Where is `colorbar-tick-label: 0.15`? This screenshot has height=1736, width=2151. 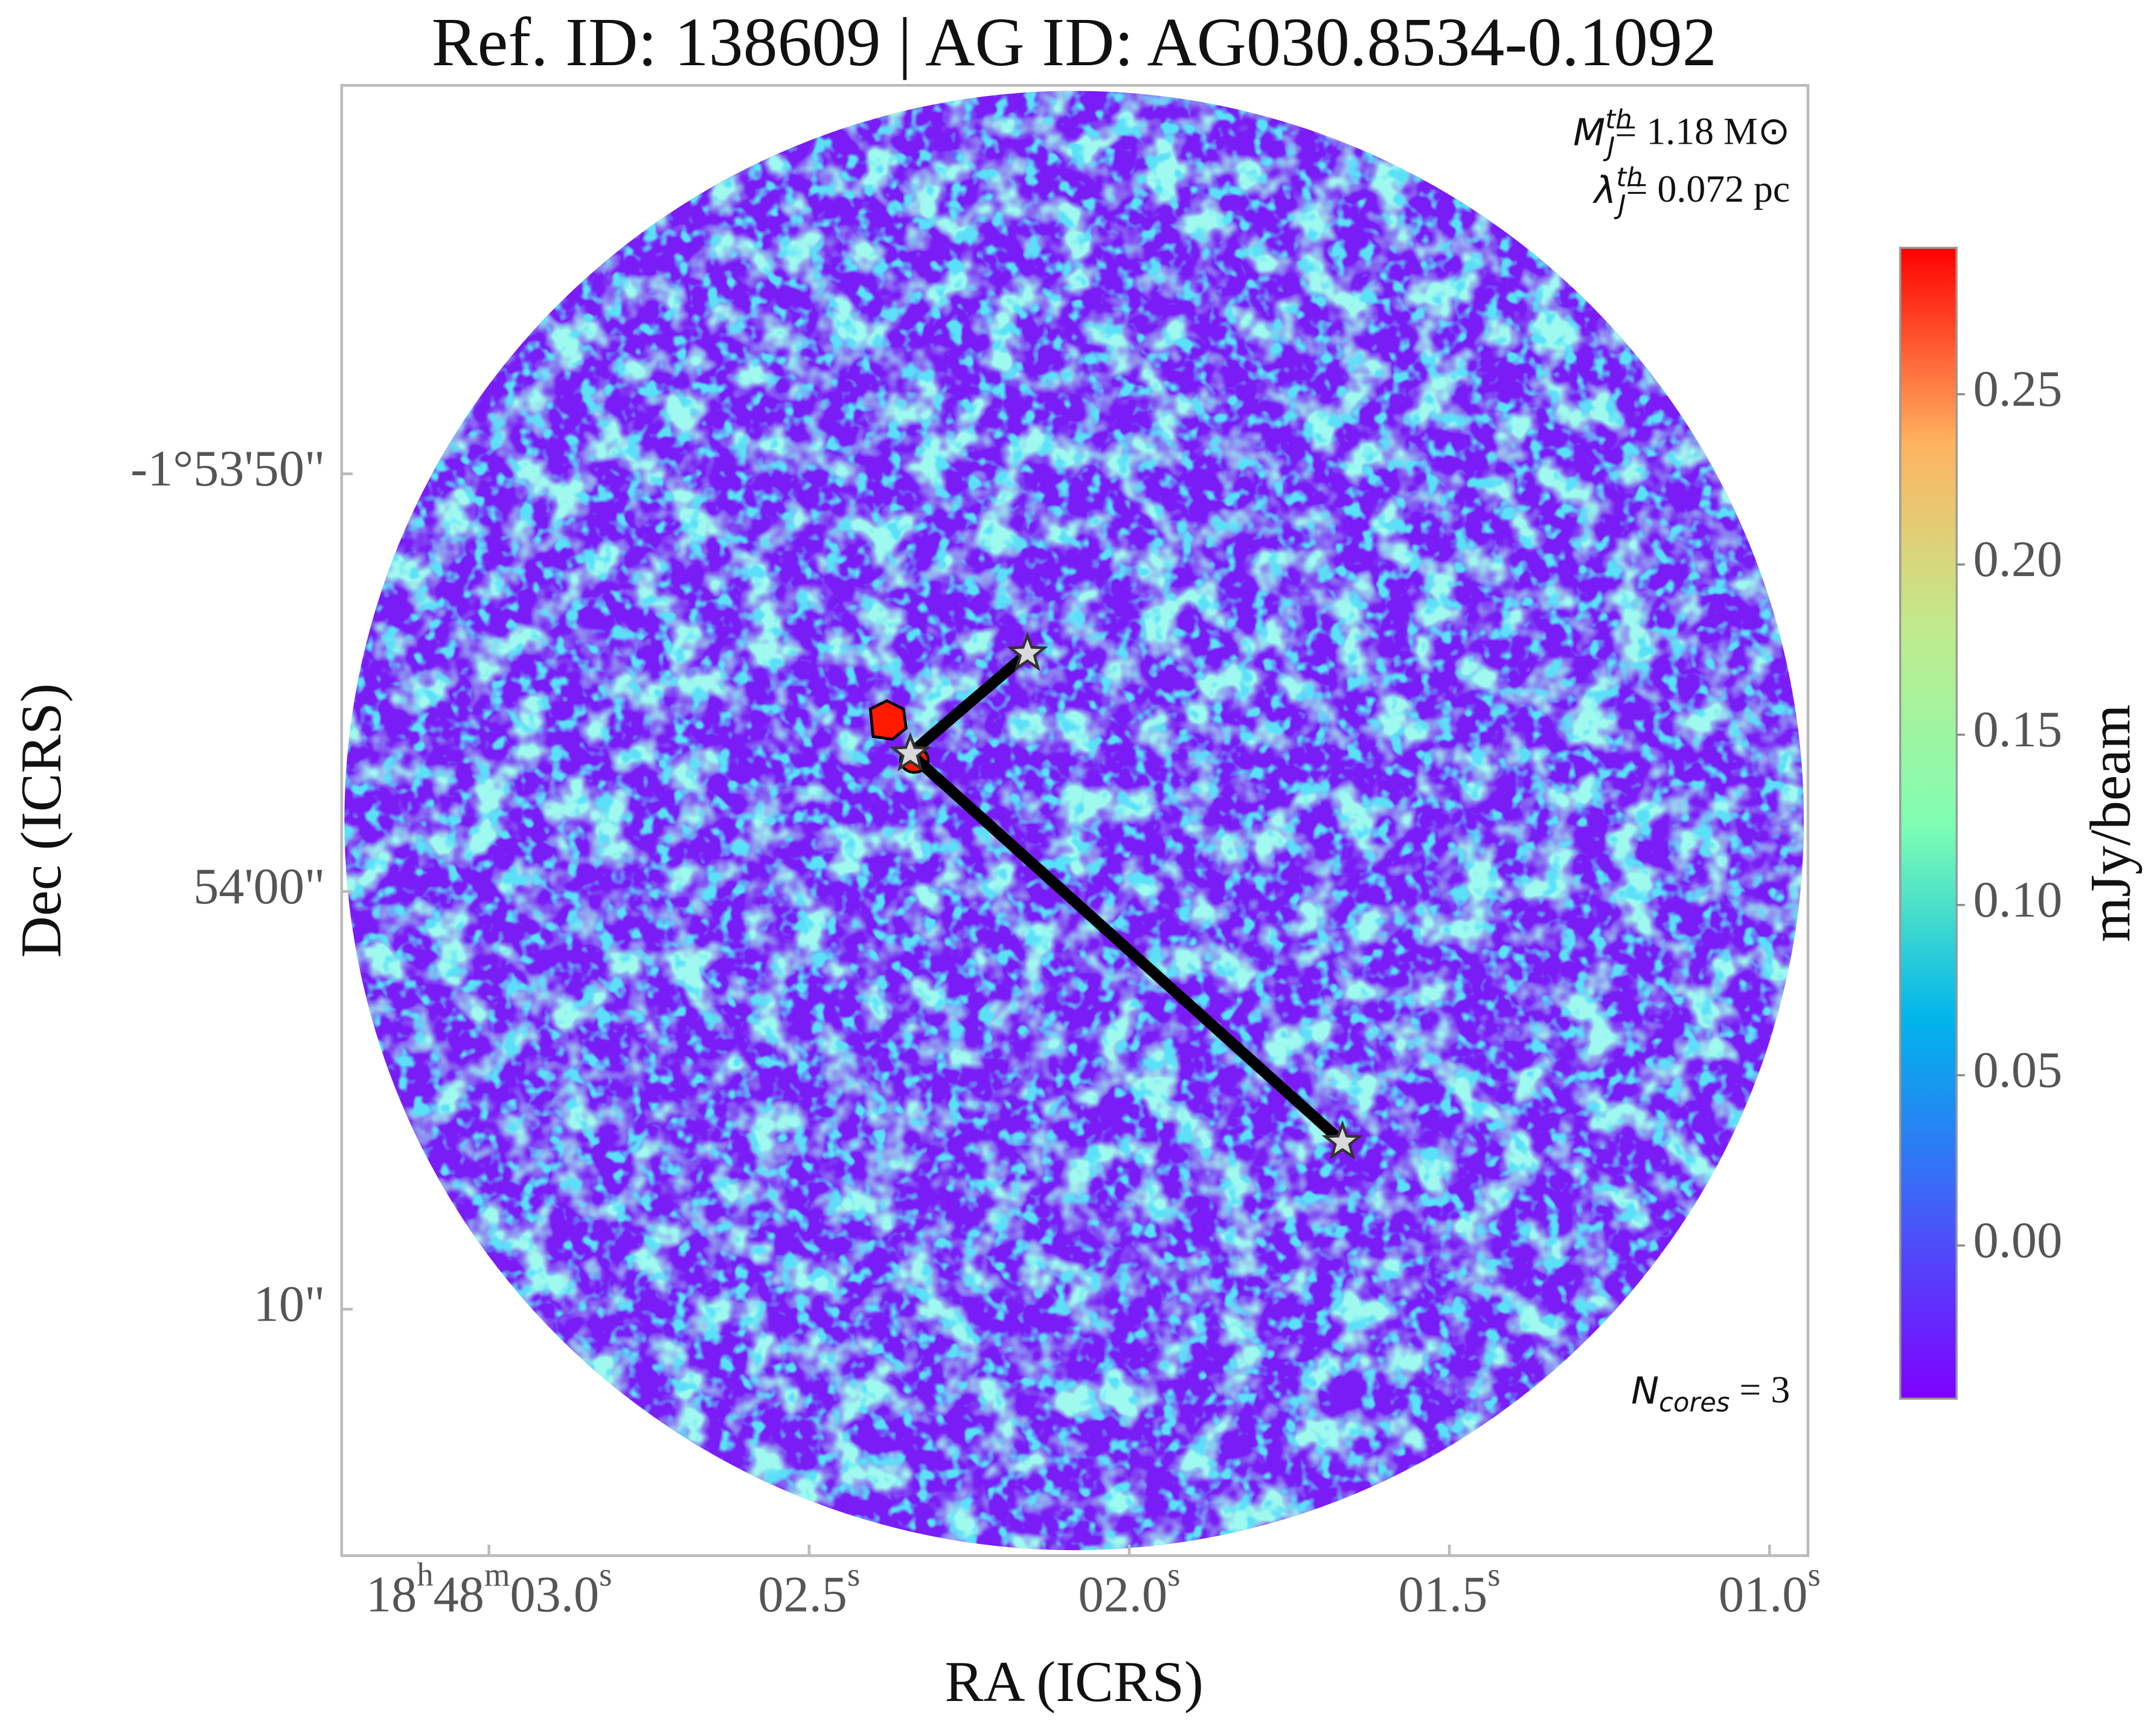 colorbar-tick-label: 0.15 is located at coordinates (2018, 730).